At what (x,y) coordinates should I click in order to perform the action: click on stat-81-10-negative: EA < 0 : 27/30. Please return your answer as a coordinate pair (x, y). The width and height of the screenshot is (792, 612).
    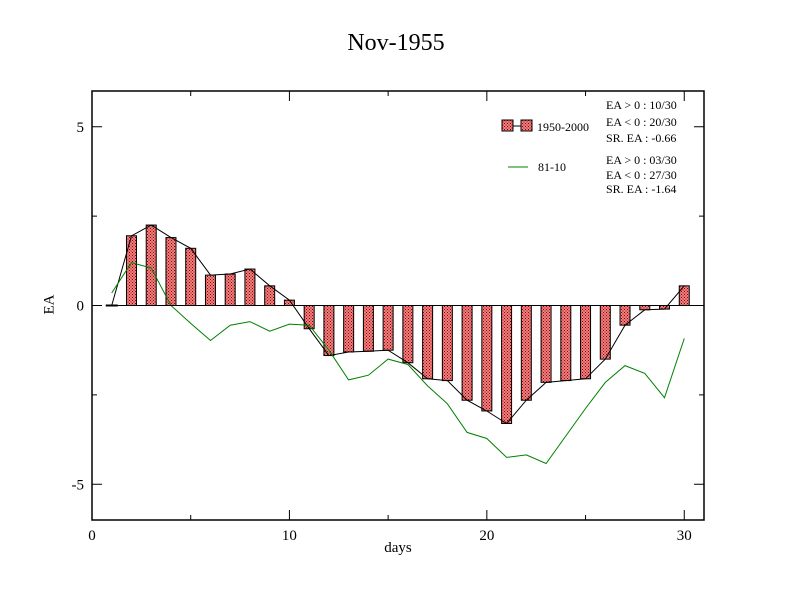
    Looking at the image, I should click on (641, 175).